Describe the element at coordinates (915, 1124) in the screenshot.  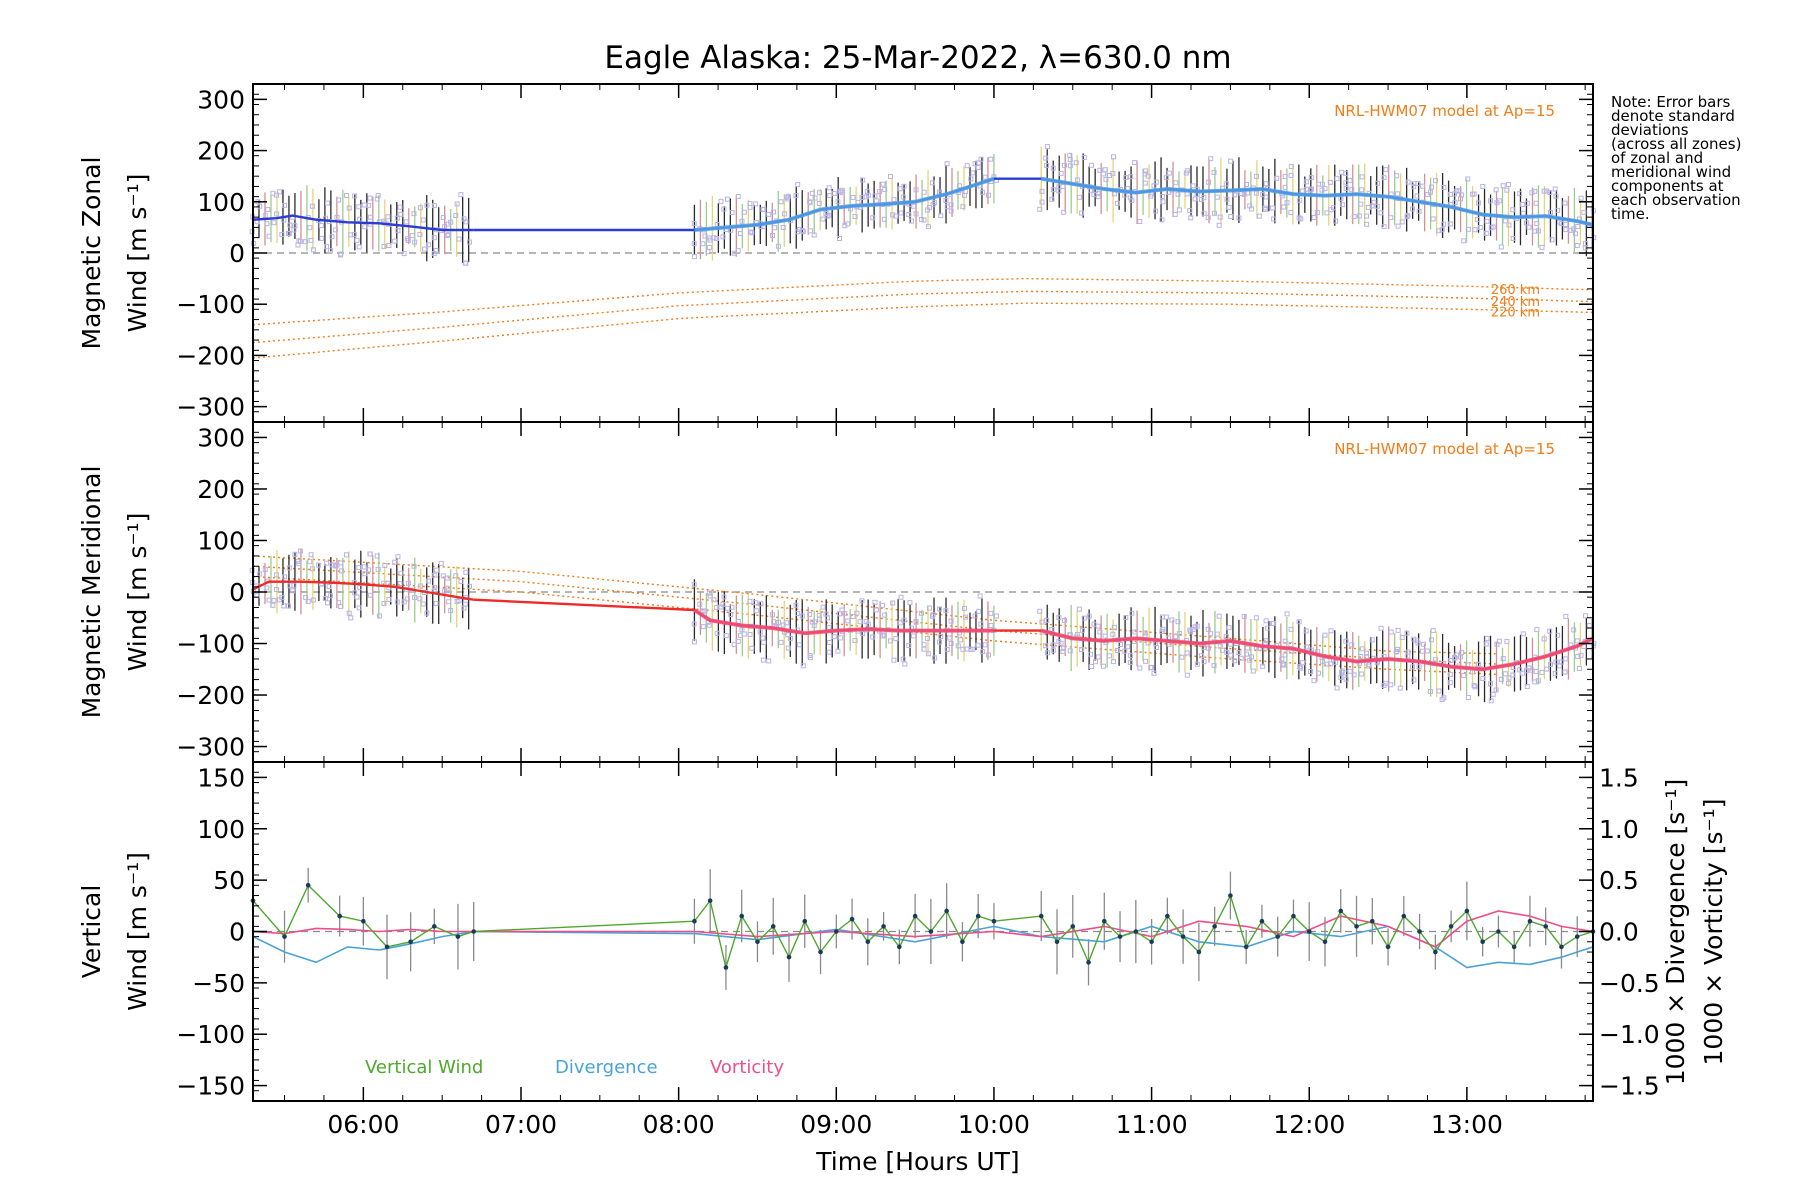
I see `x-tick-labels: 06:00 07:00 08:00 09:00 10:00 11:00 12:00 13:00` at that location.